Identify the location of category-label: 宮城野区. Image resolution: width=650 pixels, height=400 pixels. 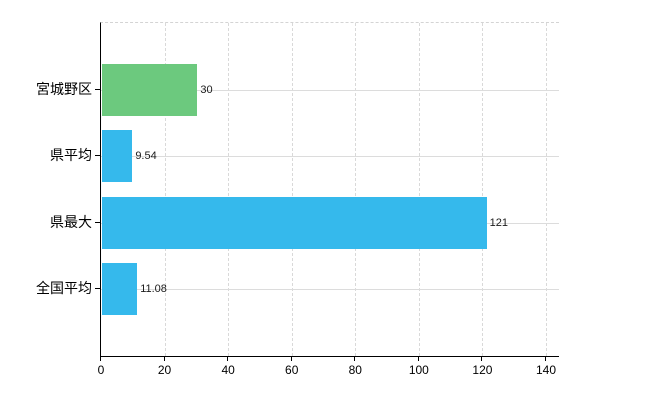
(64, 88).